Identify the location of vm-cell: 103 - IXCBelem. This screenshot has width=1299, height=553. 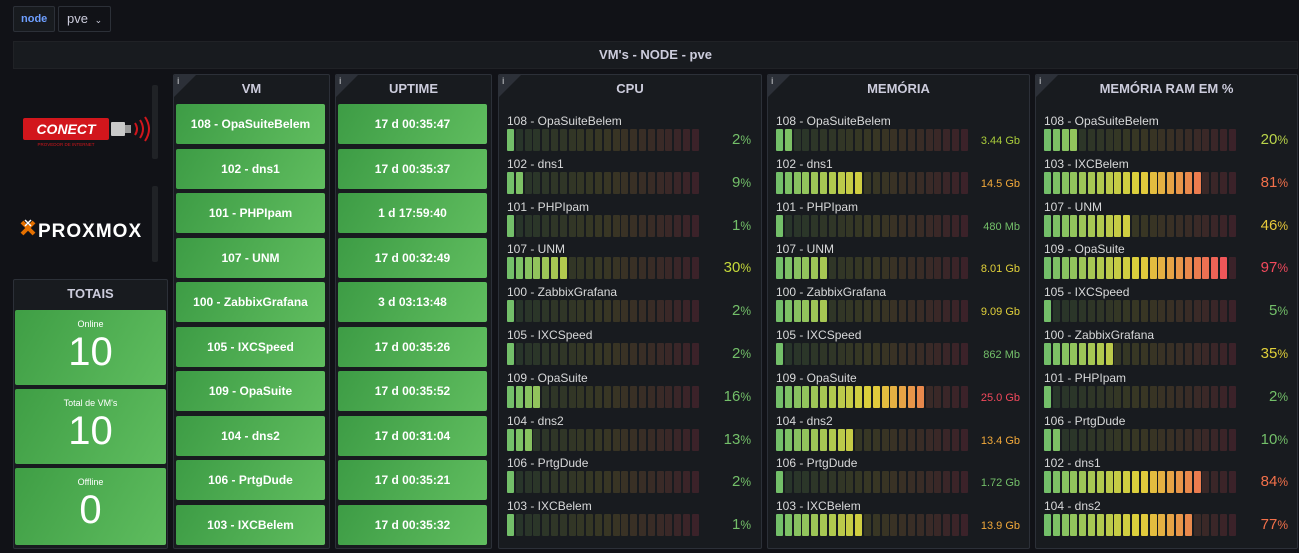
(250, 524).